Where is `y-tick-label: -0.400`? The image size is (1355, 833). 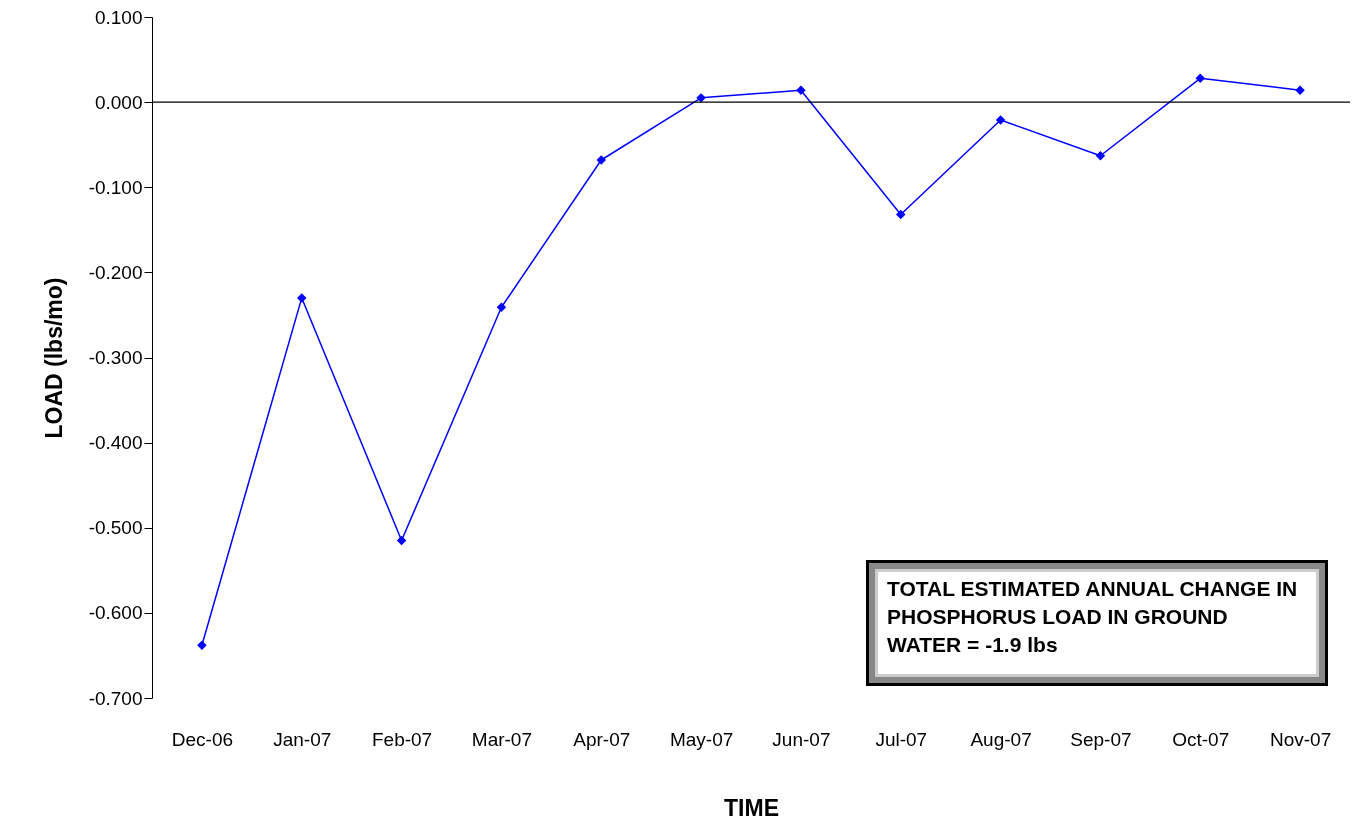 y-tick-label: -0.400 is located at coordinates (115, 443).